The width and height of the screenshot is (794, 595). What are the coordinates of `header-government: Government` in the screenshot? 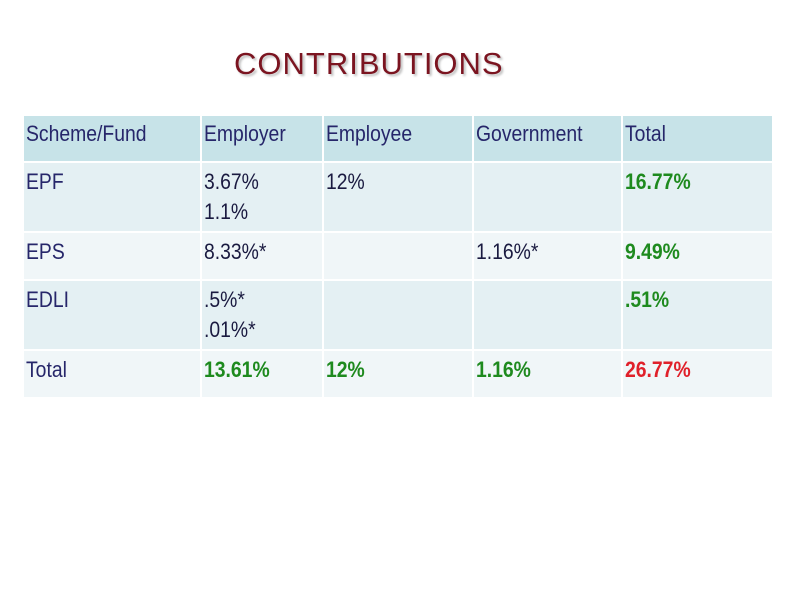 It's located at (547, 138).